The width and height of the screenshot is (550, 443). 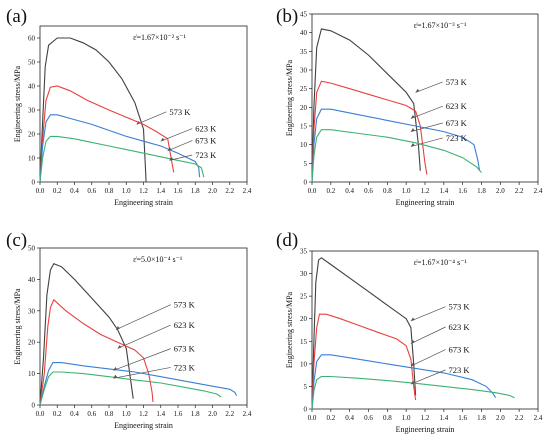 I want to click on panel-label: (c), so click(x=16, y=240).